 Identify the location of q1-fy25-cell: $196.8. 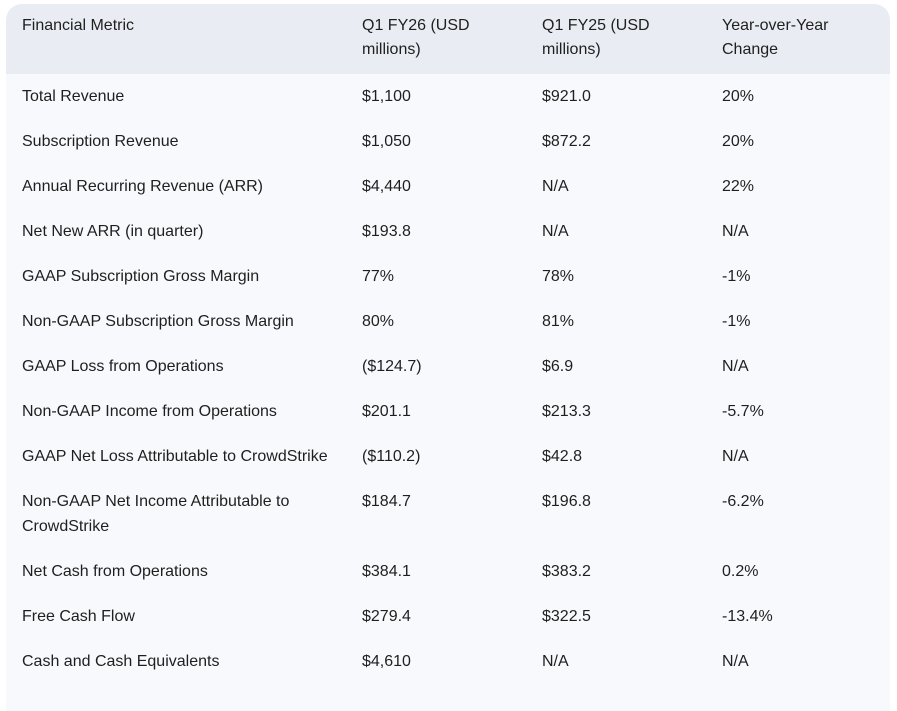
(566, 501).